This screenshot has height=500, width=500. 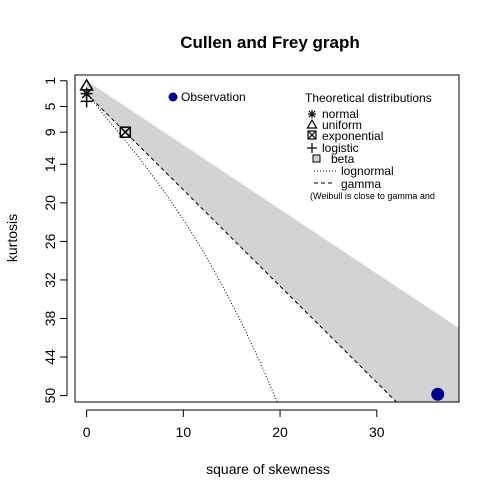 I want to click on y-axis: 1 5 9 14 20 26 32 38 44 50, so click(x=55, y=240).